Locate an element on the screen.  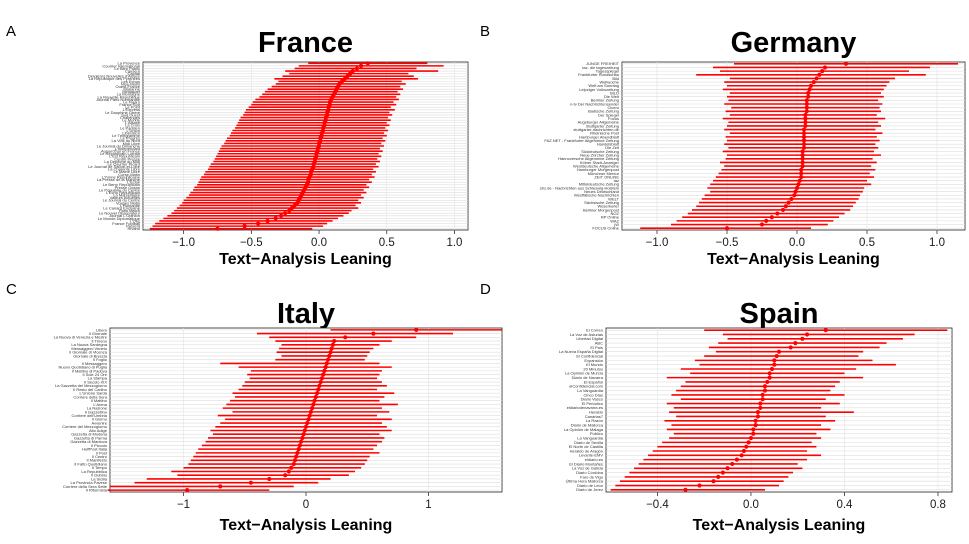
outlet-label: Neue Zürcher Zeitung is located at coordinates (599, 155).